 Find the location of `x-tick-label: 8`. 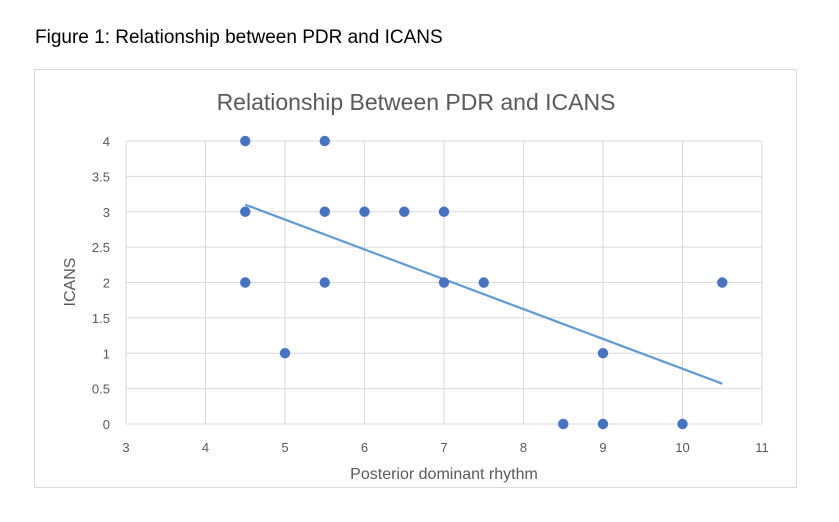

x-tick-label: 8 is located at coordinates (523, 447).